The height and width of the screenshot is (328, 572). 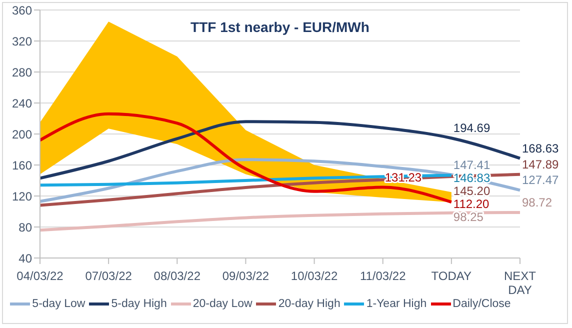 What do you see at coordinates (471, 191) in the screenshot?
I see `data-label: 145.20` at bounding box center [471, 191].